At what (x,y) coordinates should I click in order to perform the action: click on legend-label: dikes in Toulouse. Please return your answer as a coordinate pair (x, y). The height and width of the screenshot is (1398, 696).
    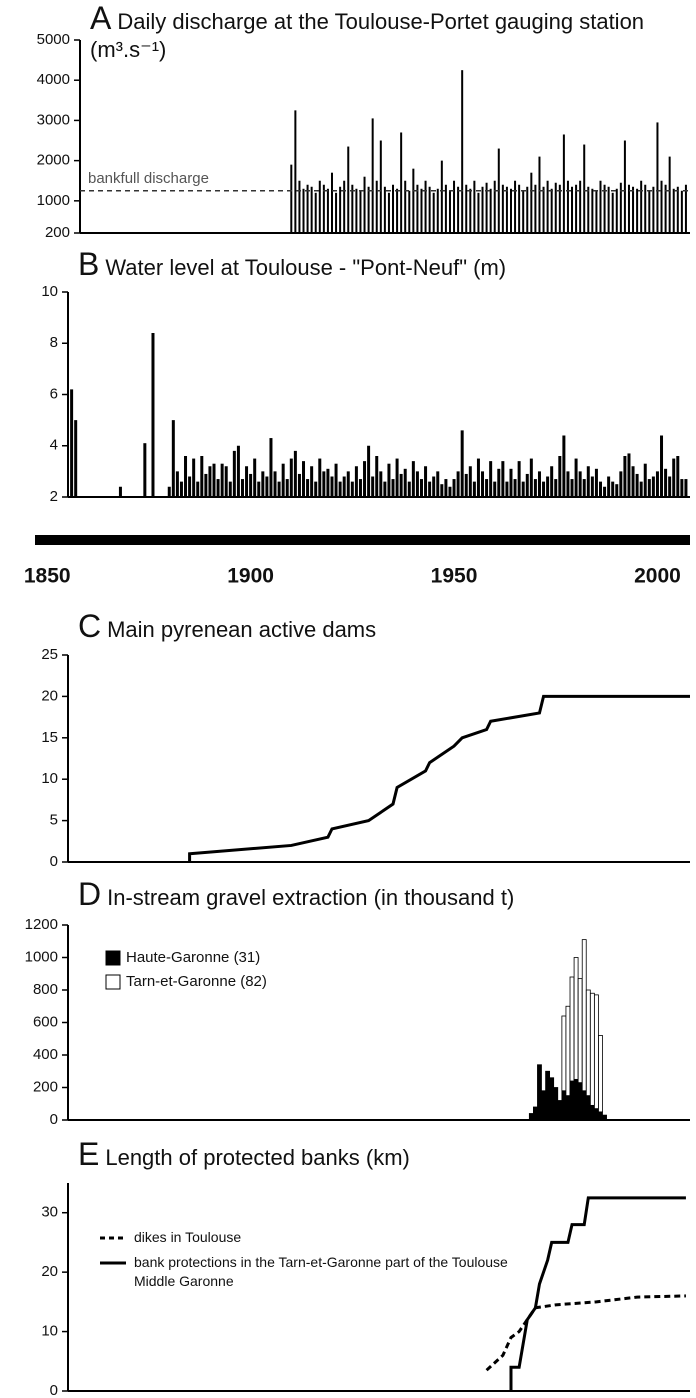
    Looking at the image, I should click on (188, 1237).